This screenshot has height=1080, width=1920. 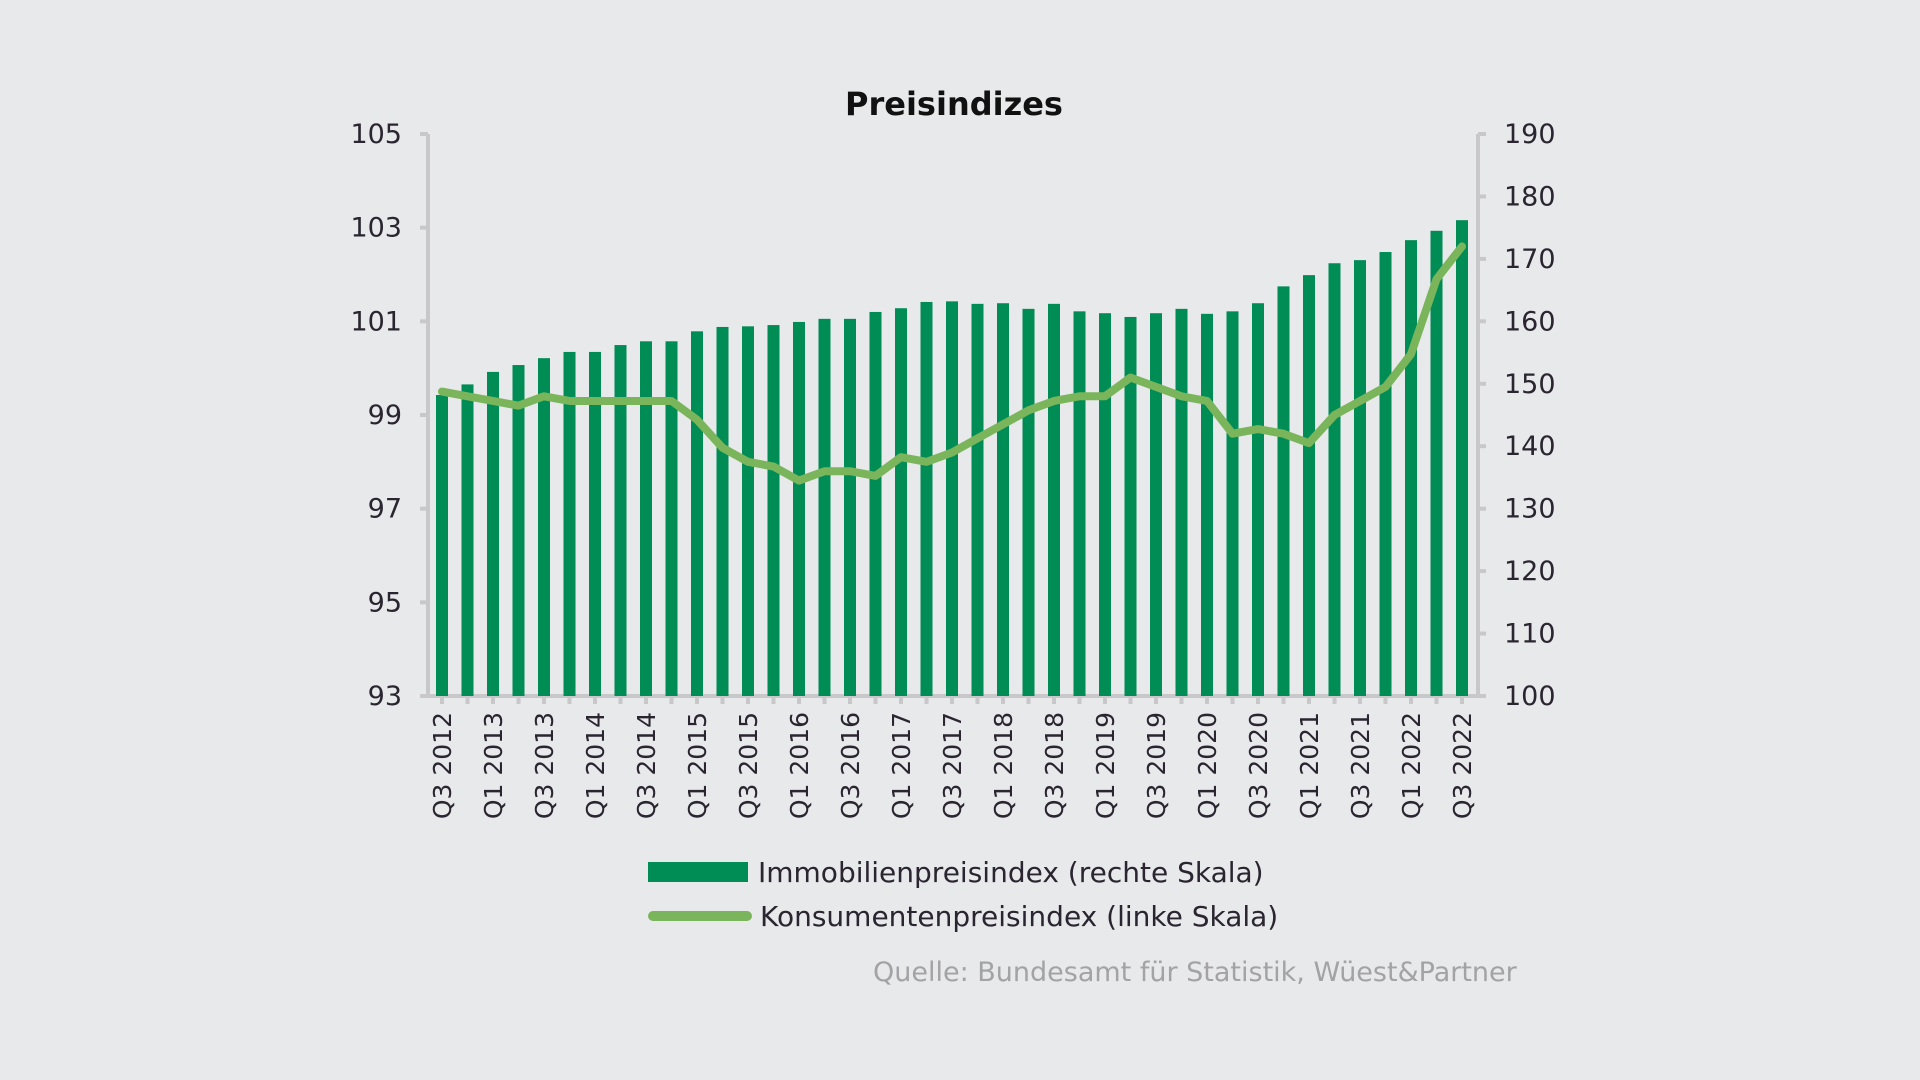 What do you see at coordinates (799, 765) in the screenshot?
I see `x-tick-label: Q1 2016` at bounding box center [799, 765].